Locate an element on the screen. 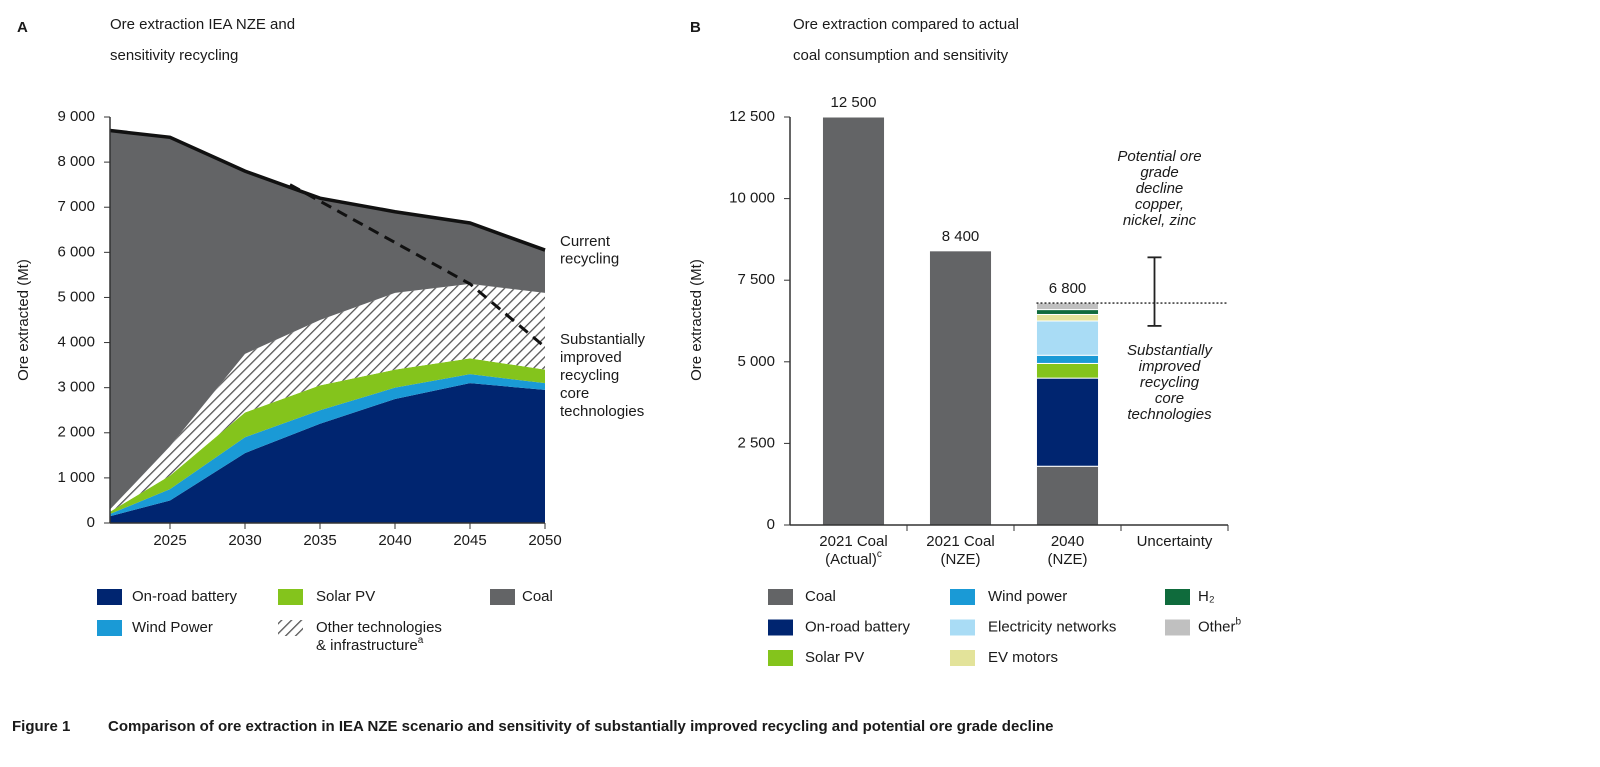  legend-label-text: Electricity networks is located at coordinates (1052, 626).